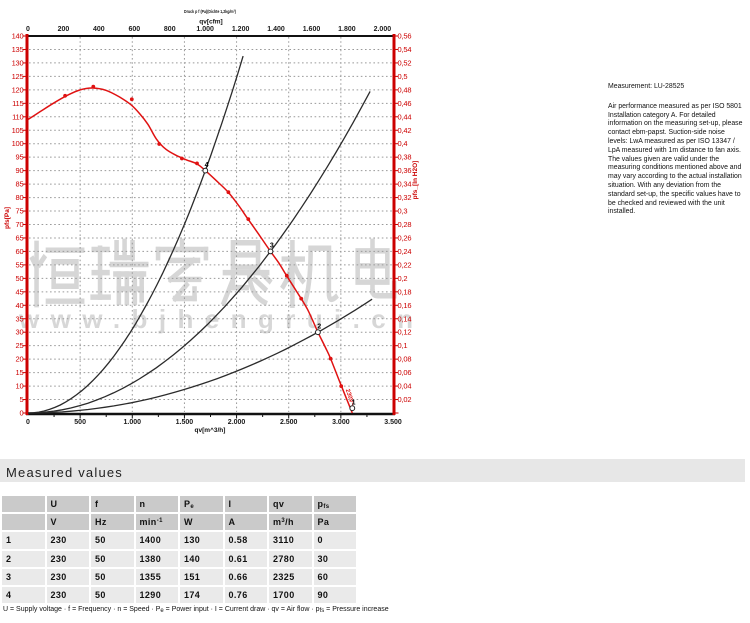 The height and width of the screenshot is (623, 750). I want to click on svg-text: 0,08, so click(405, 359).